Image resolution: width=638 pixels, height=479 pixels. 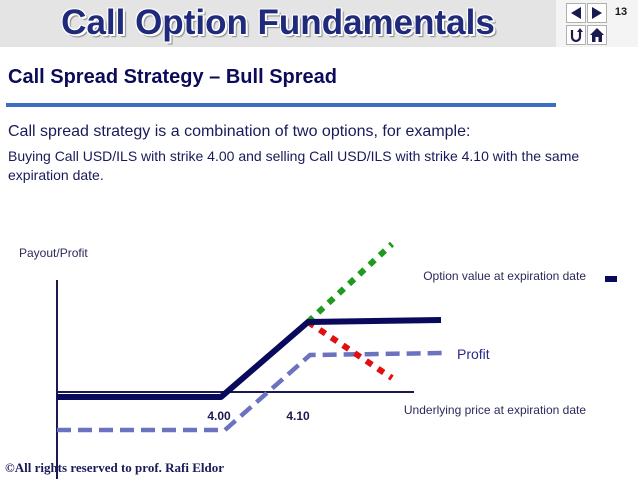 I want to click on strike-low-label: 4.00, so click(x=219, y=416).